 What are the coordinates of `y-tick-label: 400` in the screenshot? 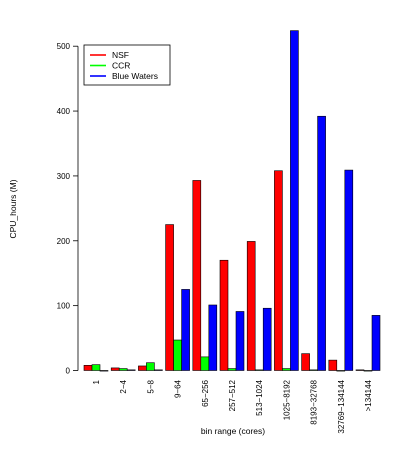 It's located at (64, 111).